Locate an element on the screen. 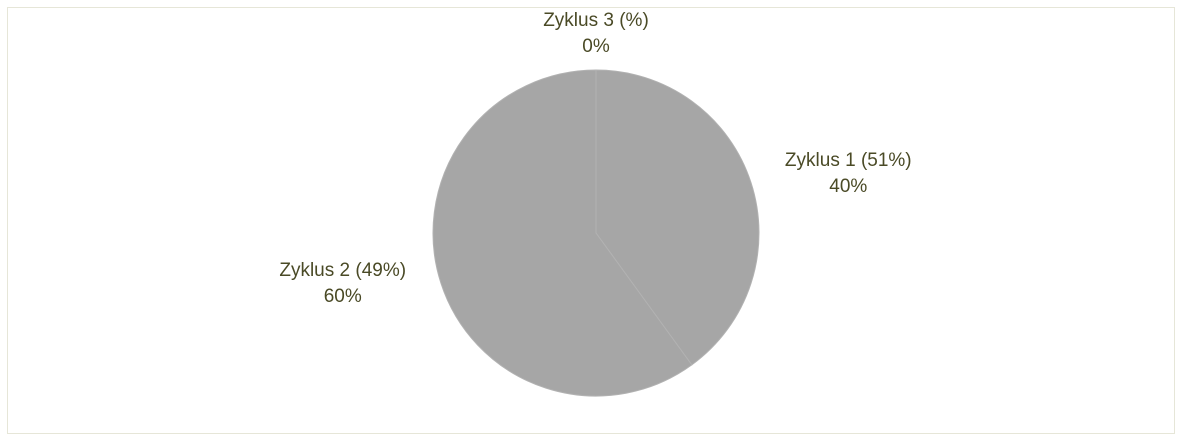 This screenshot has width=1182, height=441. slice-value-label: 60% is located at coordinates (343, 296).